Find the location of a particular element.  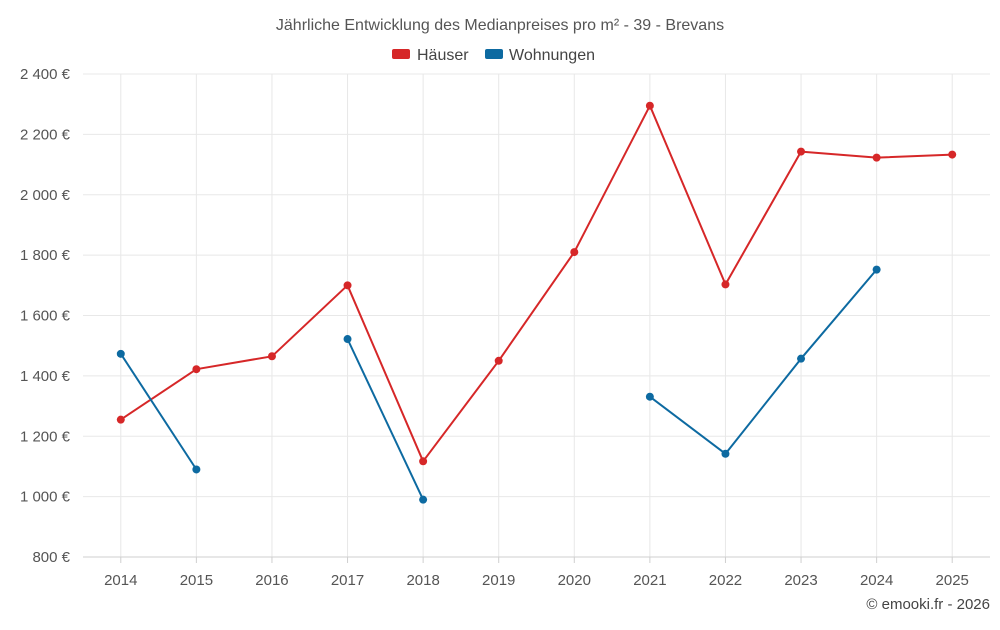

y-tick-label: 1 600 € is located at coordinates (45, 316).